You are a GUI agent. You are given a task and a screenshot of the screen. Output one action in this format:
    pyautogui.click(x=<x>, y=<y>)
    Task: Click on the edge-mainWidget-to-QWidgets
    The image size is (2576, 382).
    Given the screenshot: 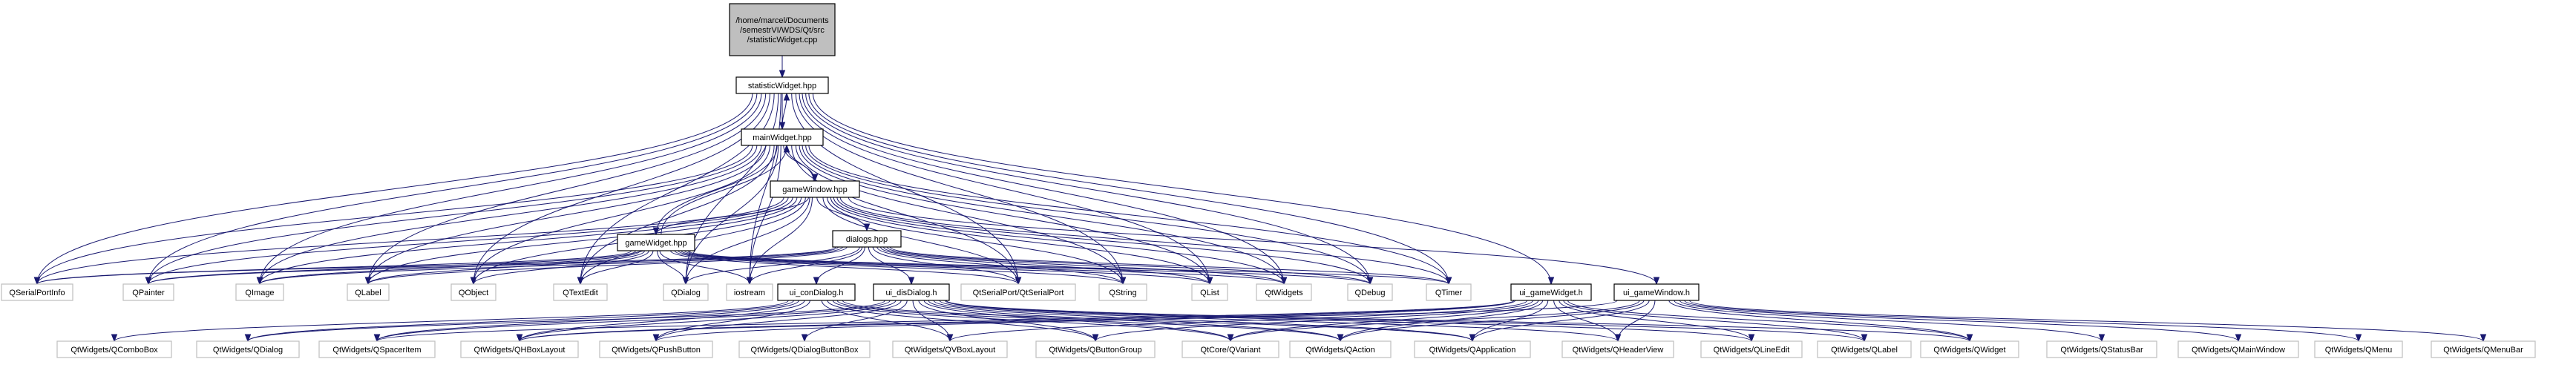 What is the action you would take?
    pyautogui.click(x=1043, y=215)
    